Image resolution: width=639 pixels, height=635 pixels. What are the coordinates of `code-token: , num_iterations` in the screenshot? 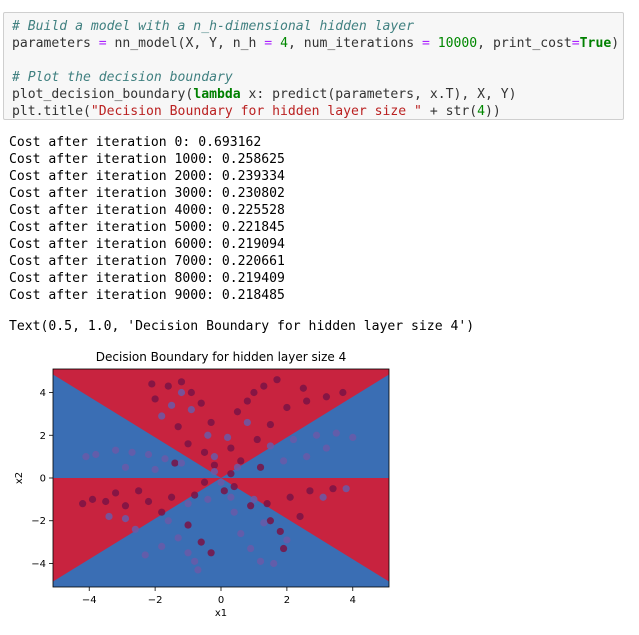 It's located at (354, 43).